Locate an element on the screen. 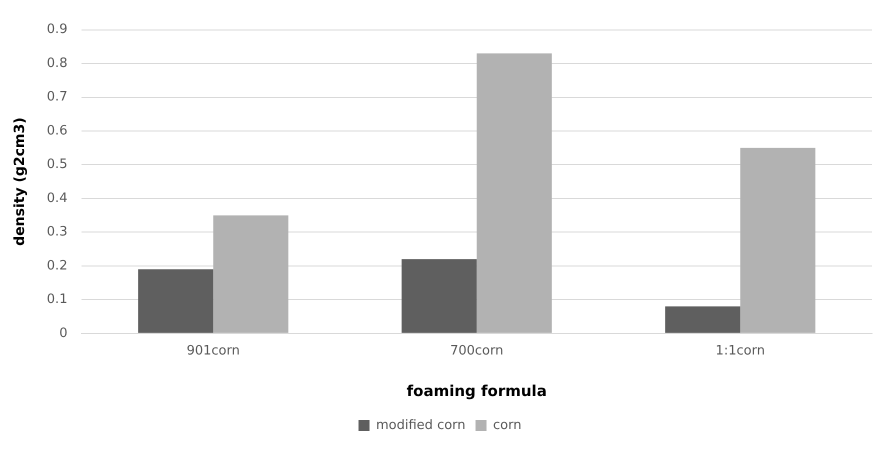  x-tick-label: 700corn is located at coordinates (477, 351).